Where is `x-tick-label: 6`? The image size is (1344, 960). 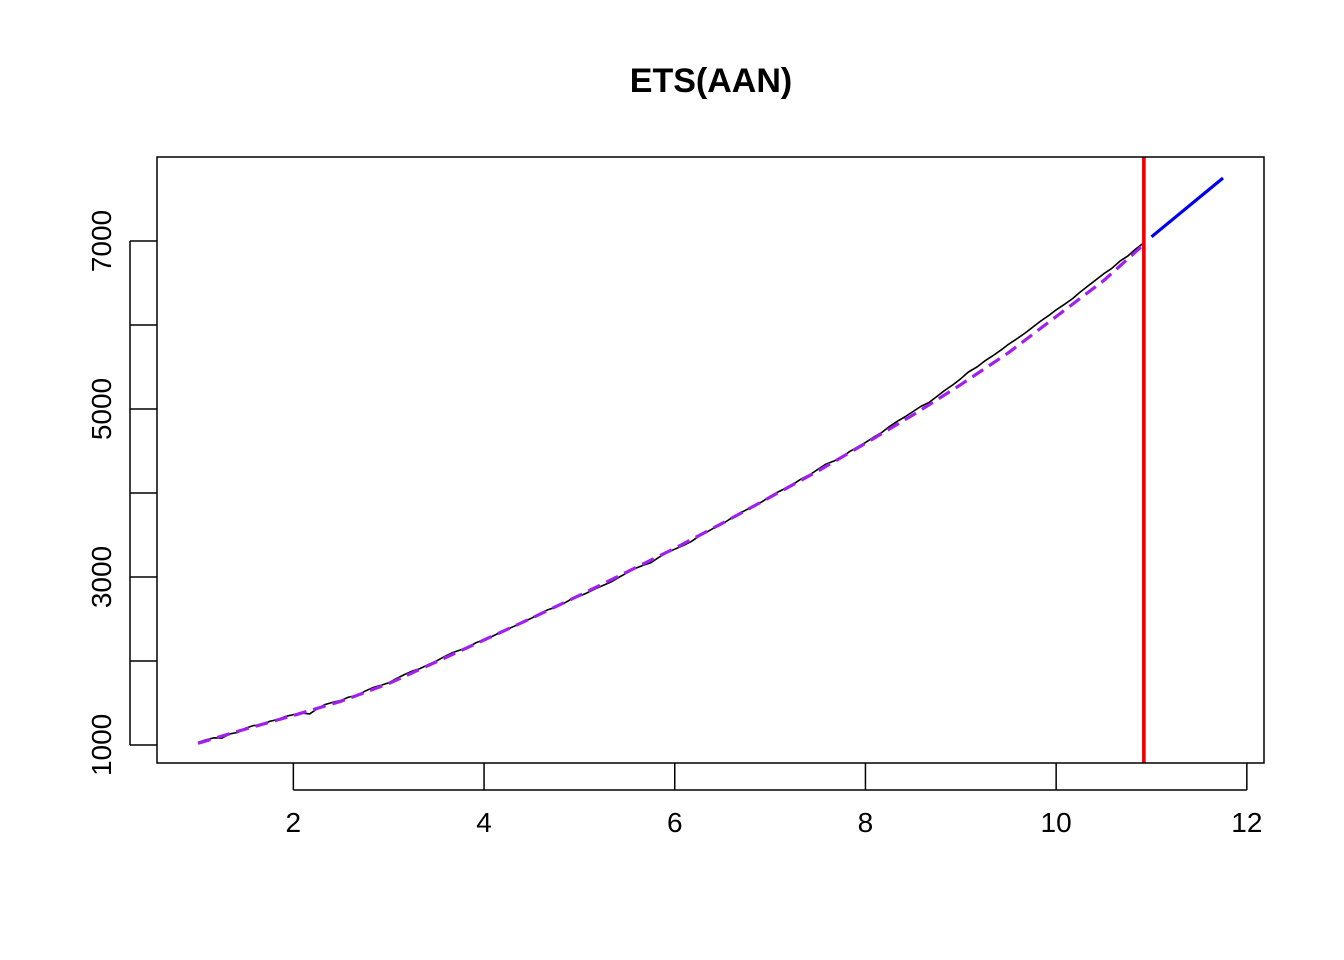 x-tick-label: 6 is located at coordinates (675, 822).